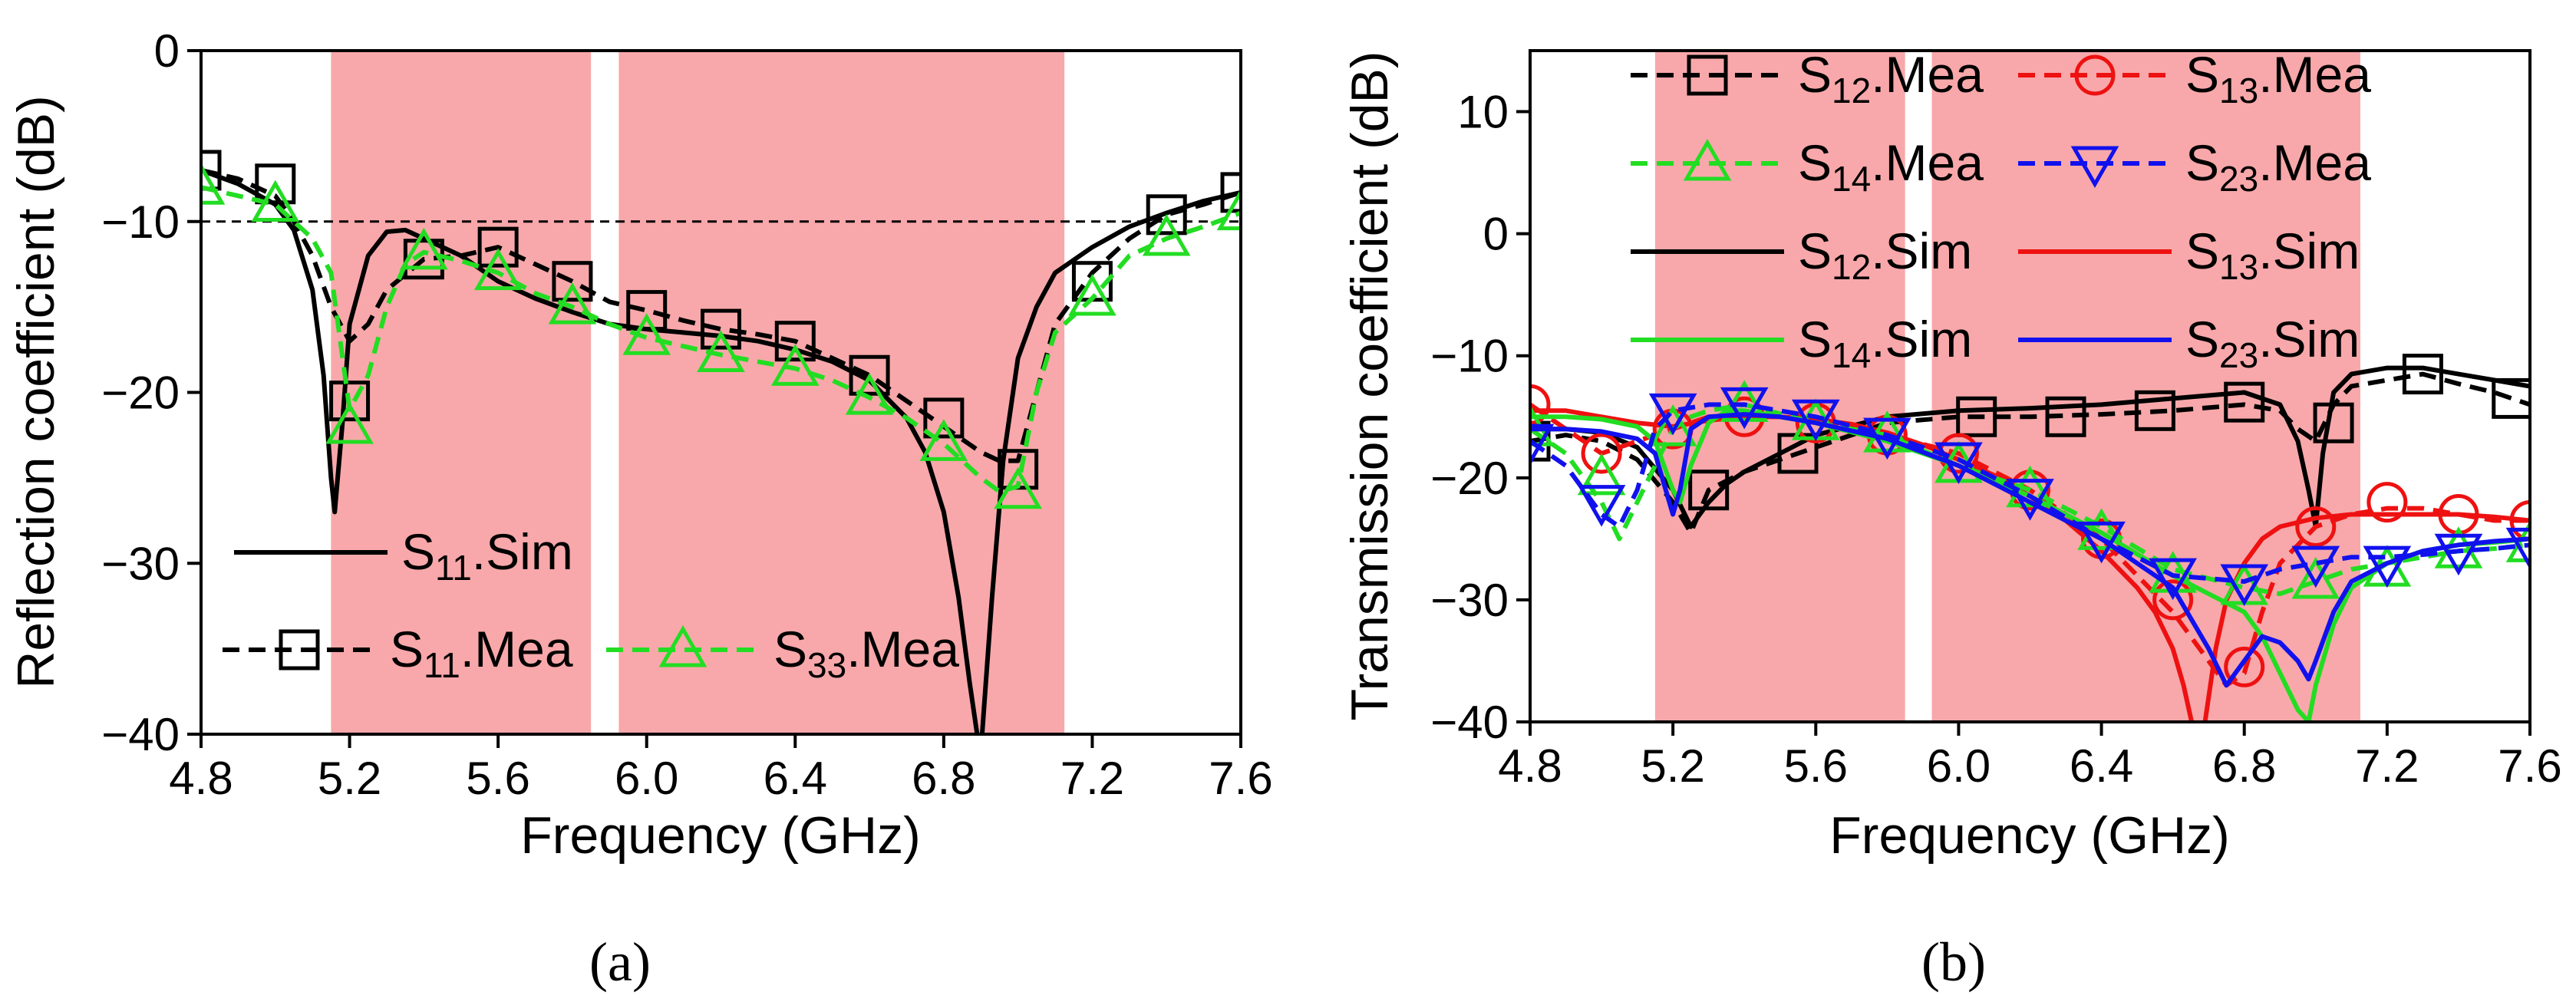 Image resolution: width=2576 pixels, height=1005 pixels. What do you see at coordinates (591, 604) in the screenshot?
I see `legend: S11.Sim S11.Mea S33.Mea` at bounding box center [591, 604].